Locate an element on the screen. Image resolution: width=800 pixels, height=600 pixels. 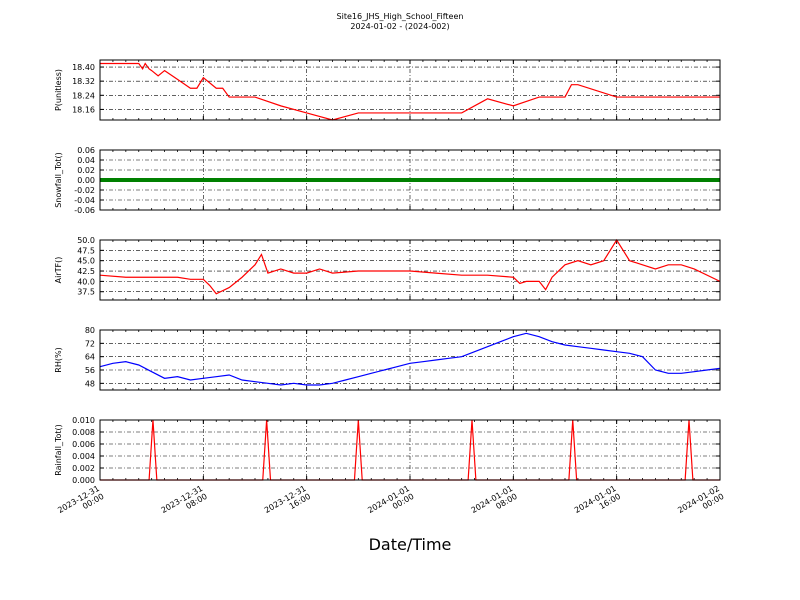
panel-4: 48 56 64 72 80 RH(%) is located at coordinates (387, 358).